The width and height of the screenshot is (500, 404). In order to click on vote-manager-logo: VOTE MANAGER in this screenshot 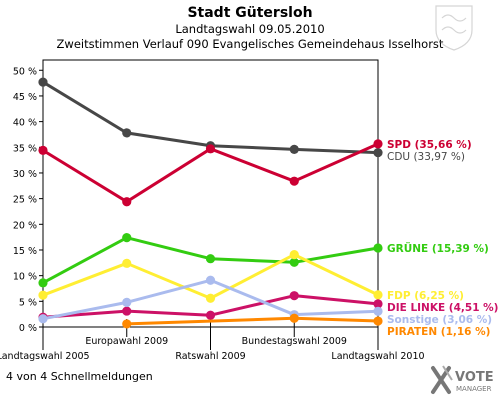, I will do `click(462, 379)`.